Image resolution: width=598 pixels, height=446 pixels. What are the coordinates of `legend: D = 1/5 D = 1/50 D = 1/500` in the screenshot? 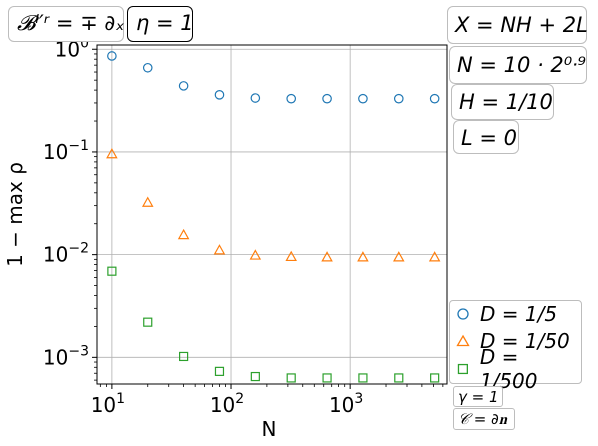 It's located at (515, 346).